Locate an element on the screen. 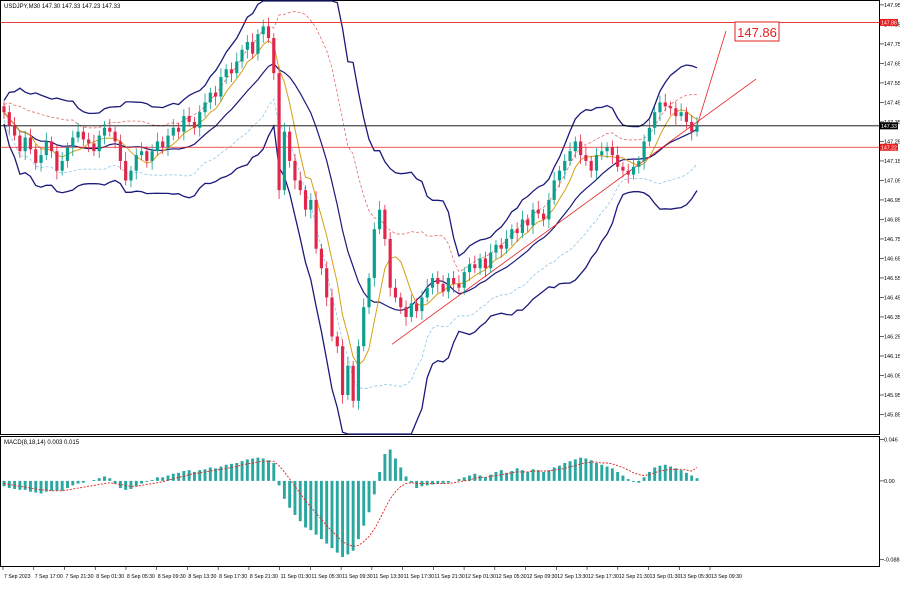 The image size is (900, 590). time-tick-label: 8 Sep 13:30 is located at coordinates (202, 577).